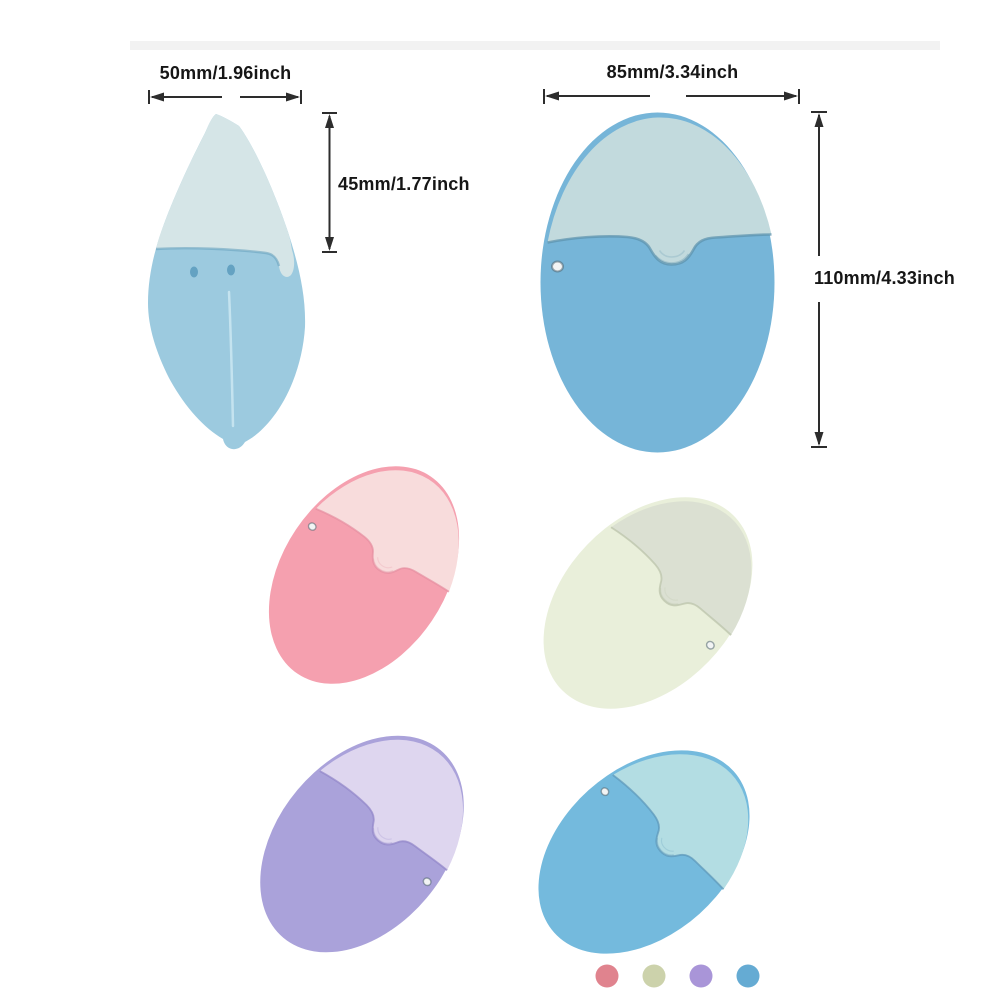 This screenshot has width=1000, height=1000. I want to click on color-swatch-purple, so click(701, 976).